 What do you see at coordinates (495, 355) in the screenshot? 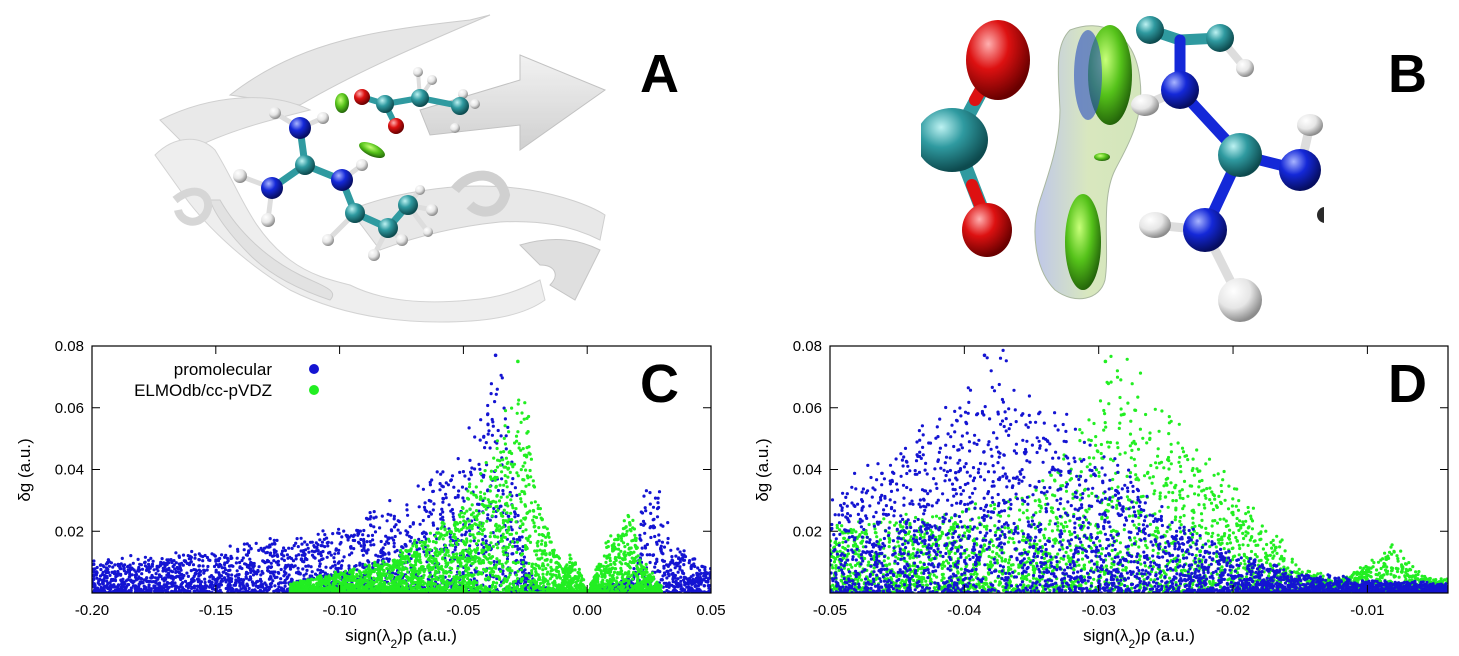
I see `scatter-peak-point-promolecular` at bounding box center [495, 355].